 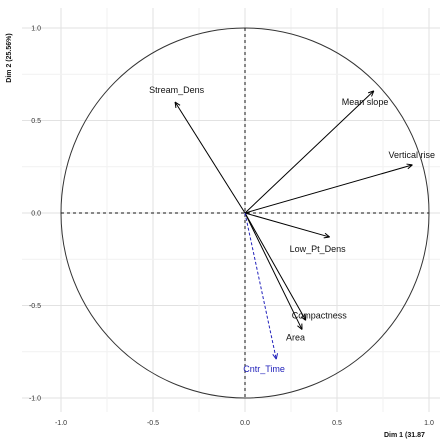 I want to click on var-label-stream-dens: Stream_Dens, so click(x=177, y=90).